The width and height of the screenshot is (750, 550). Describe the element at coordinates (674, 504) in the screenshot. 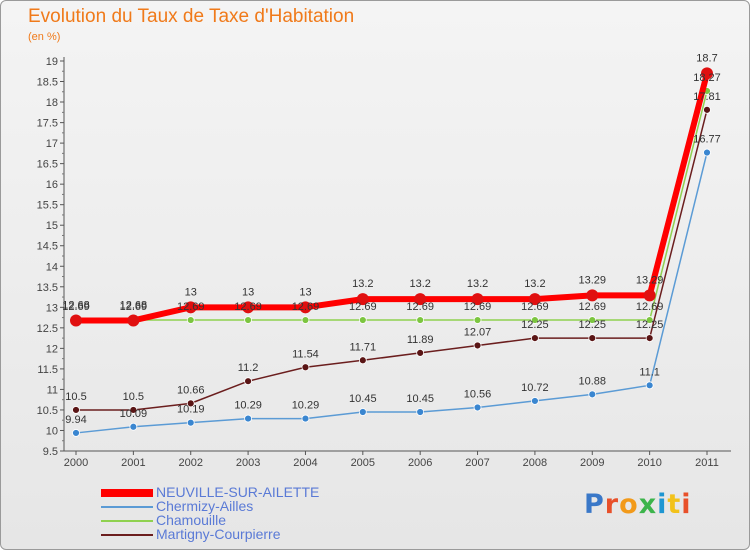

I see `logo-letter: t` at that location.